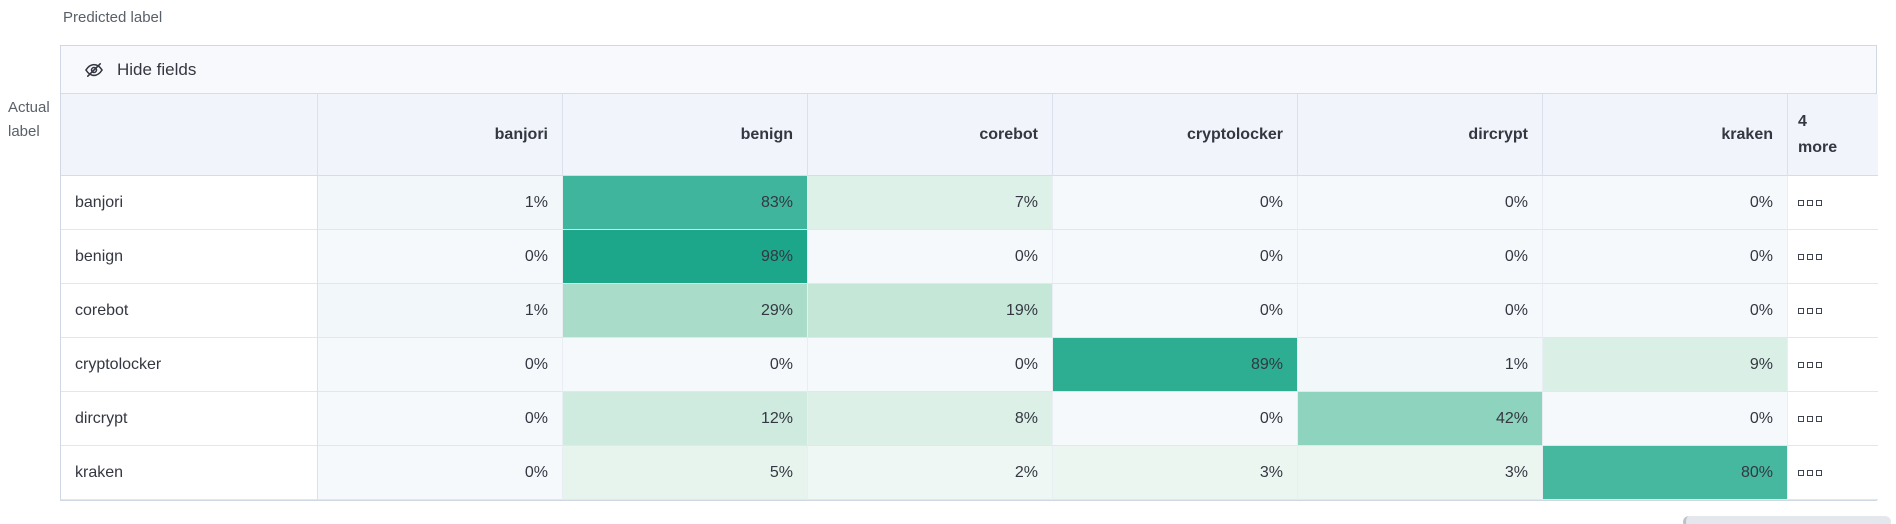 The image size is (1896, 524). I want to click on hide-fields-button: Hide fields, so click(139, 70).